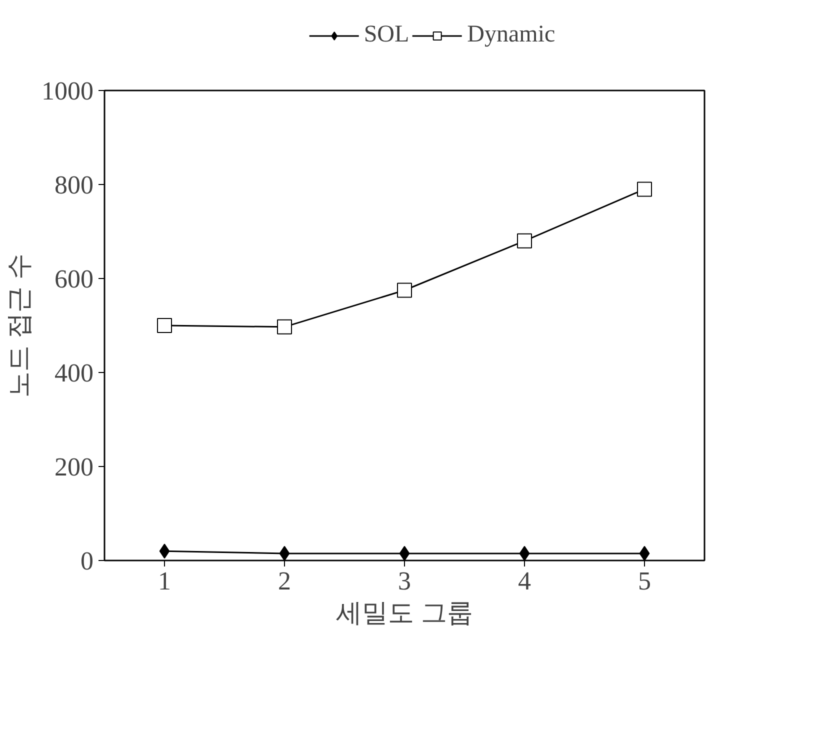  I want to click on y-axis-title: 노드 접근 수, so click(19, 325).